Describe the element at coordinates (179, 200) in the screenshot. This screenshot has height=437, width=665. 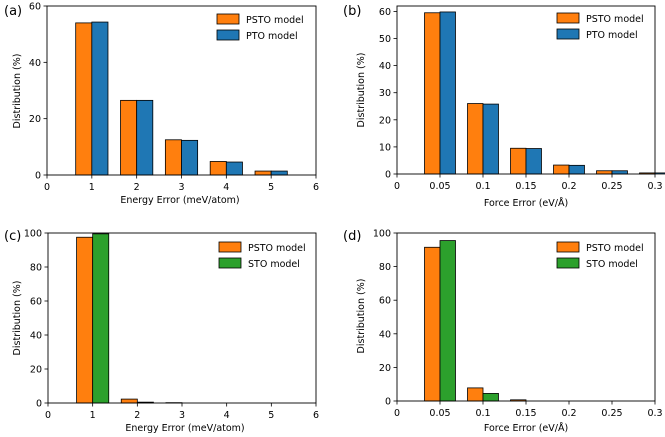
I see `x-axis-label-a: Energy Error (meV/atom)` at that location.